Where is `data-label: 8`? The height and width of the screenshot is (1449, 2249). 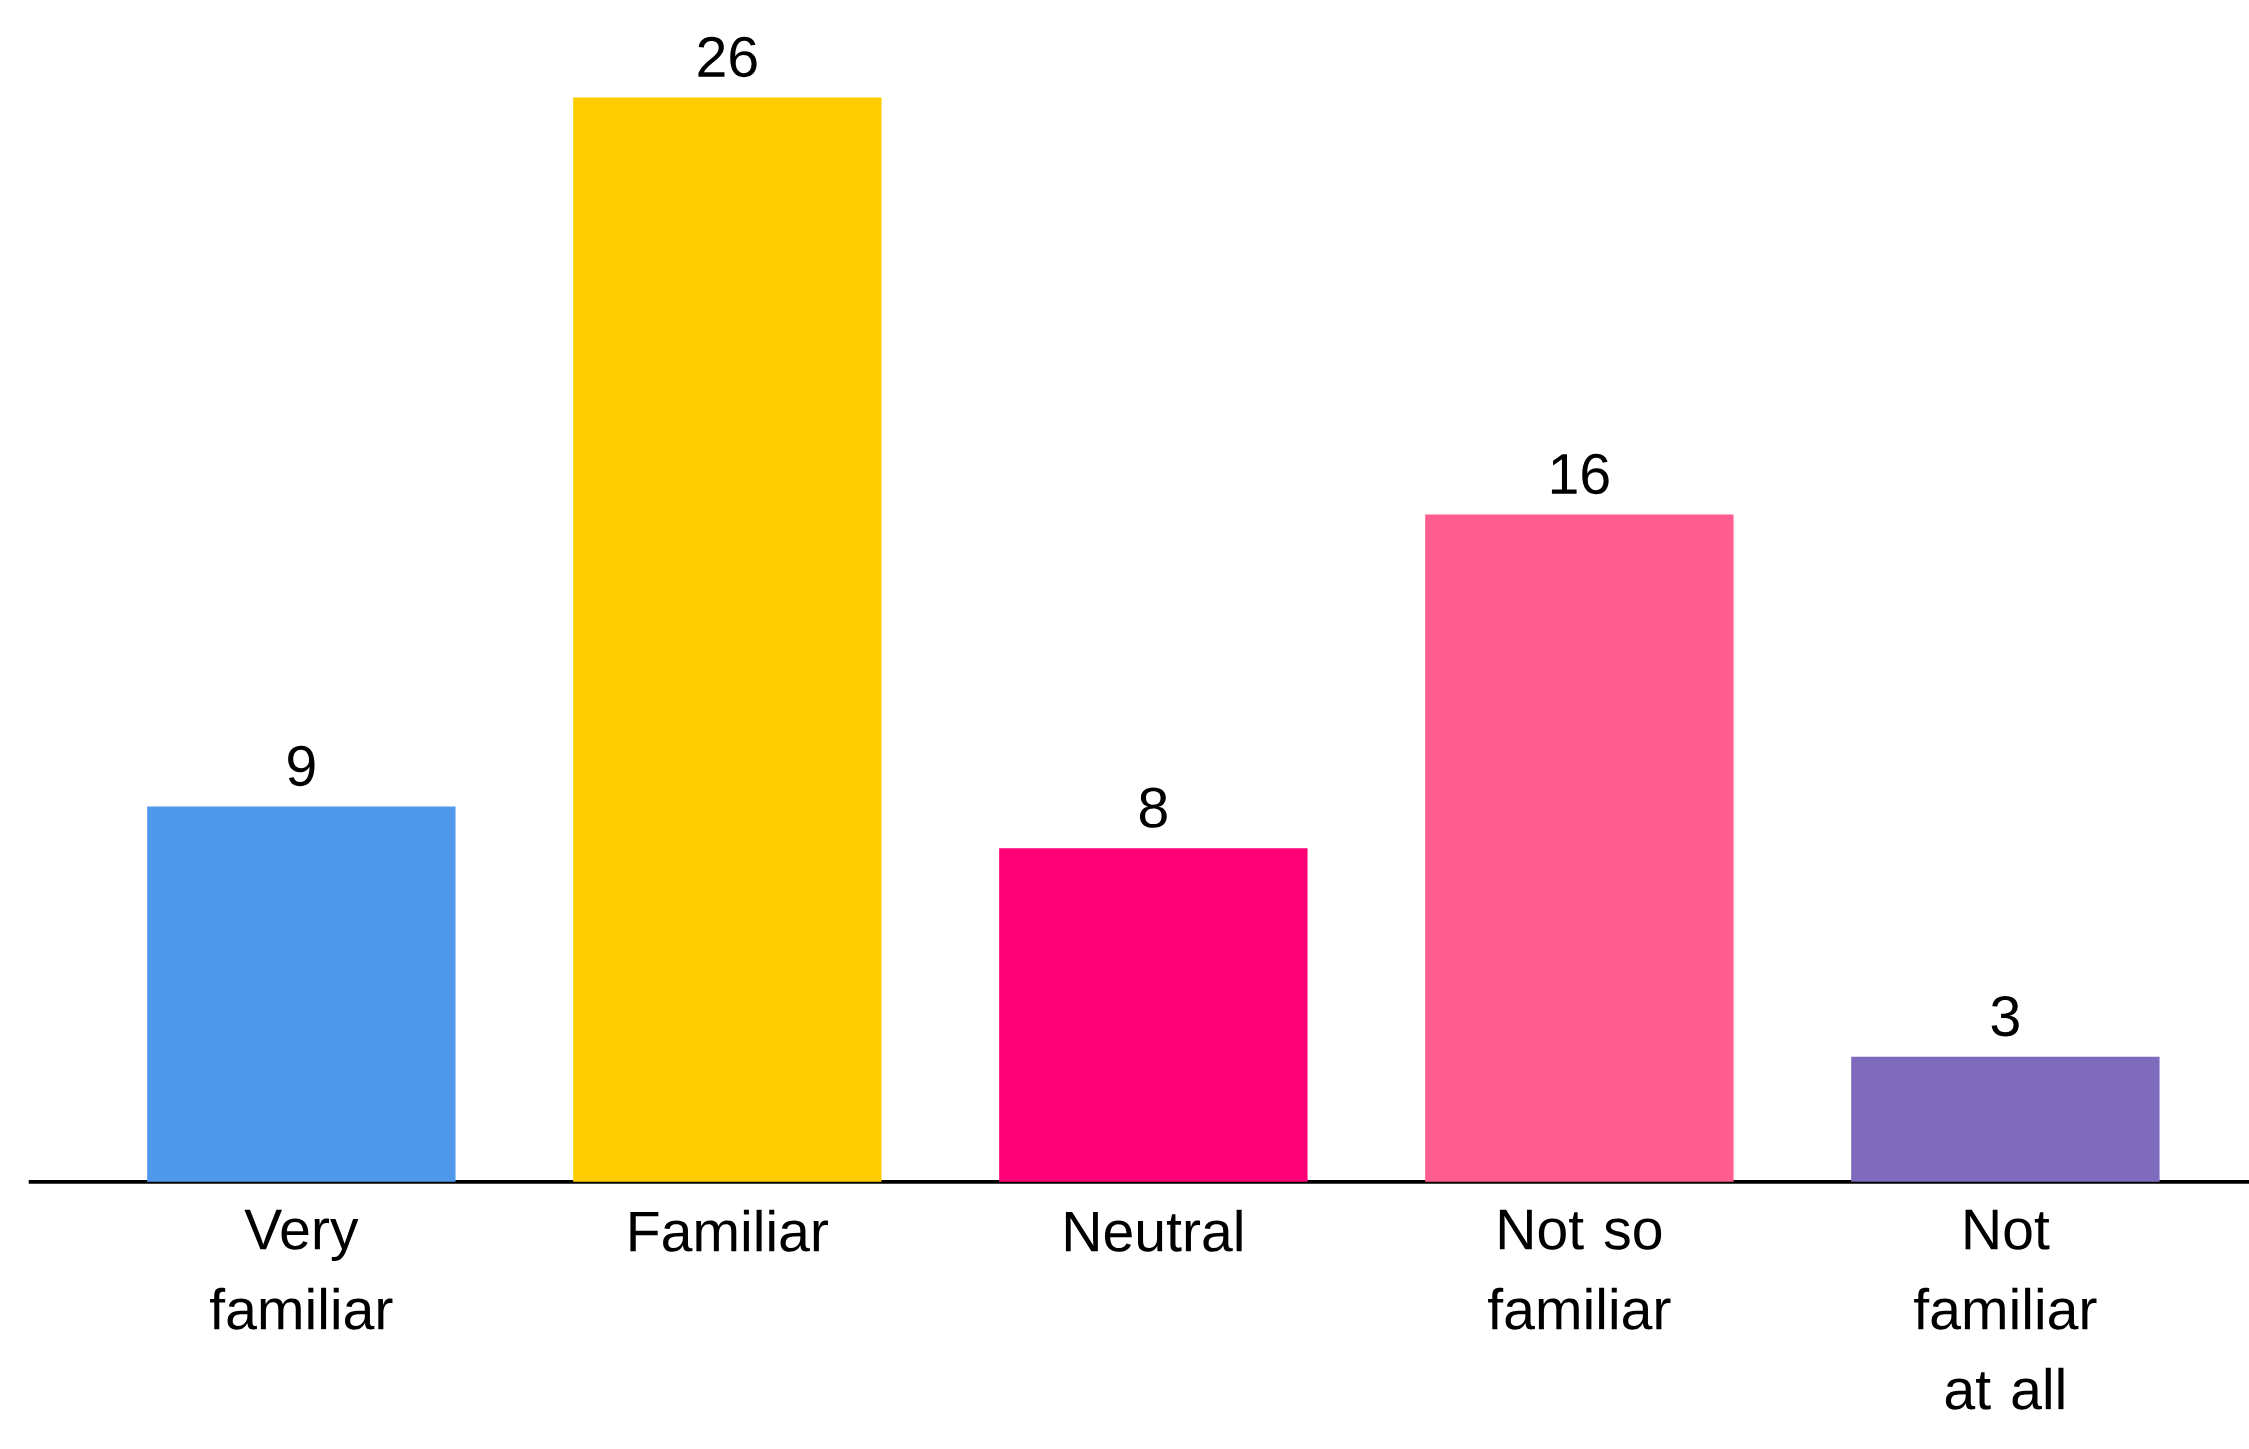
data-label: 8 is located at coordinates (1153, 808).